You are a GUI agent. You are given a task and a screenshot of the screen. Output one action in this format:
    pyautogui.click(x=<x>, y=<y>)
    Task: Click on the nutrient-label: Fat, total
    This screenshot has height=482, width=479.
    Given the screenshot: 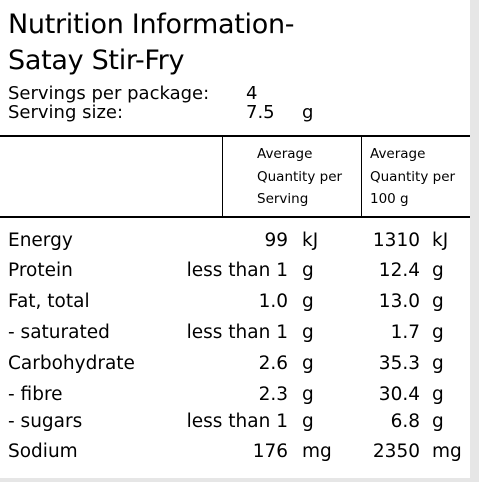 What is the action you would take?
    pyautogui.click(x=49, y=301)
    